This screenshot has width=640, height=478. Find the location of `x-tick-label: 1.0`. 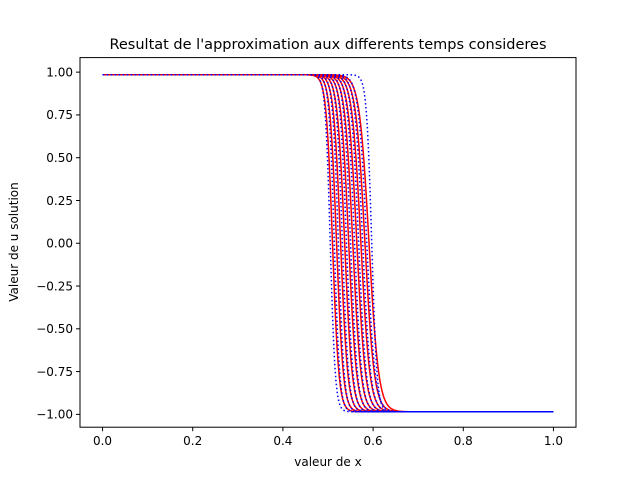

x-tick-label: 1.0 is located at coordinates (553, 441).